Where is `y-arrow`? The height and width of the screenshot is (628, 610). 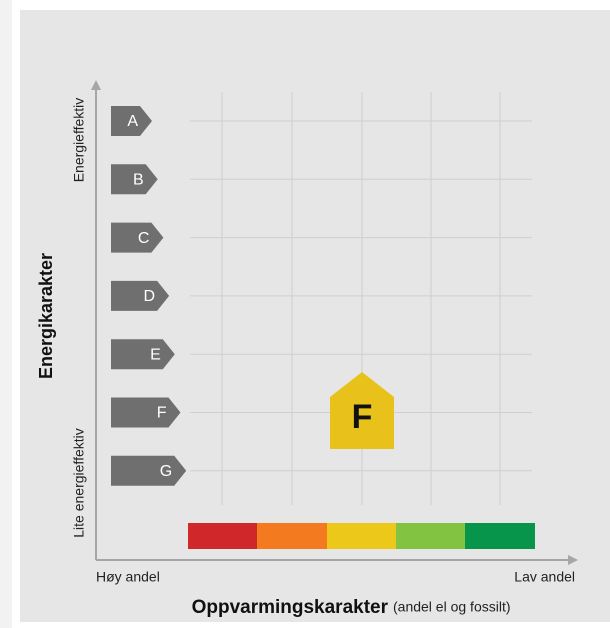
y-arrow is located at coordinates (96, 85).